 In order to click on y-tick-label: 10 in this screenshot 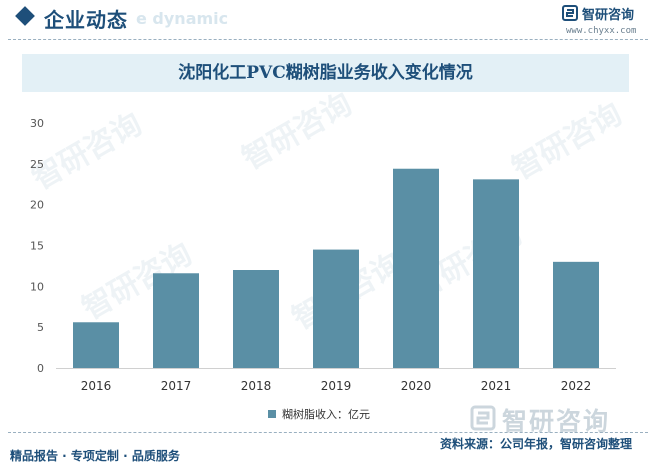, I will do `click(37, 286)`.